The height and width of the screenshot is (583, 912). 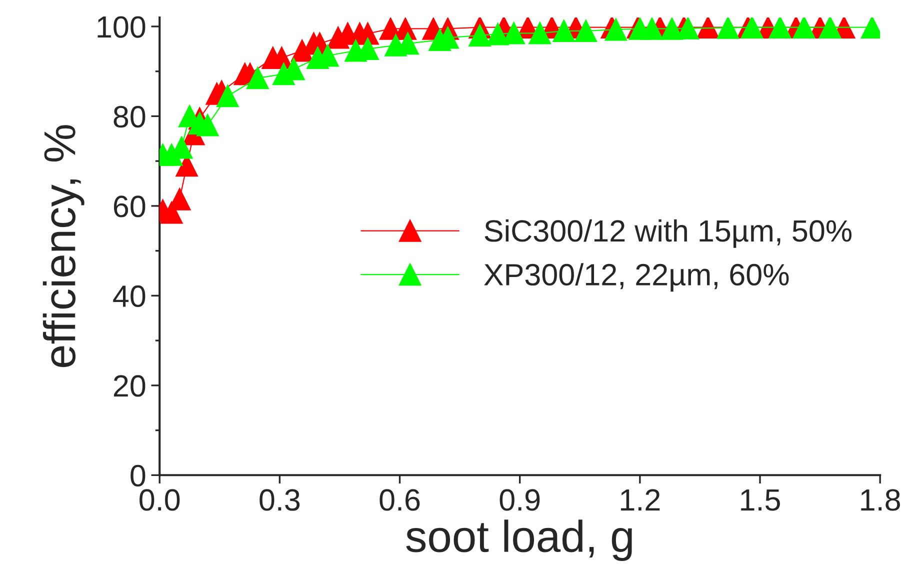 I want to click on y-tick-label: 20, so click(x=130, y=386).